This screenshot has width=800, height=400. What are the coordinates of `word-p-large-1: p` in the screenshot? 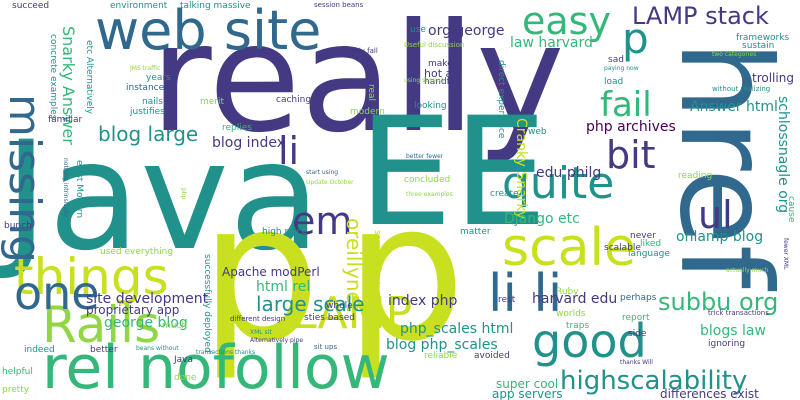 It's located at (260, 272).